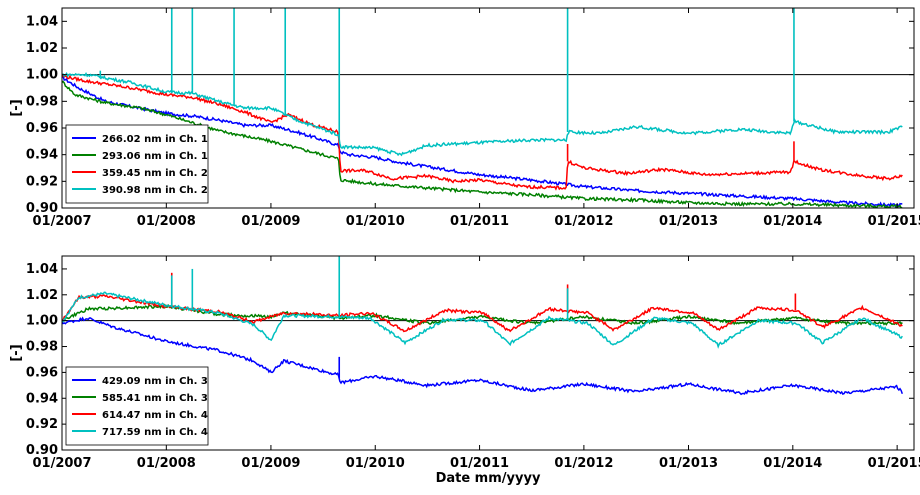 The width and height of the screenshot is (920, 495). What do you see at coordinates (155, 173) in the screenshot?
I see `legend-entry: 359.45 nm in Ch. 2` at bounding box center [155, 173].